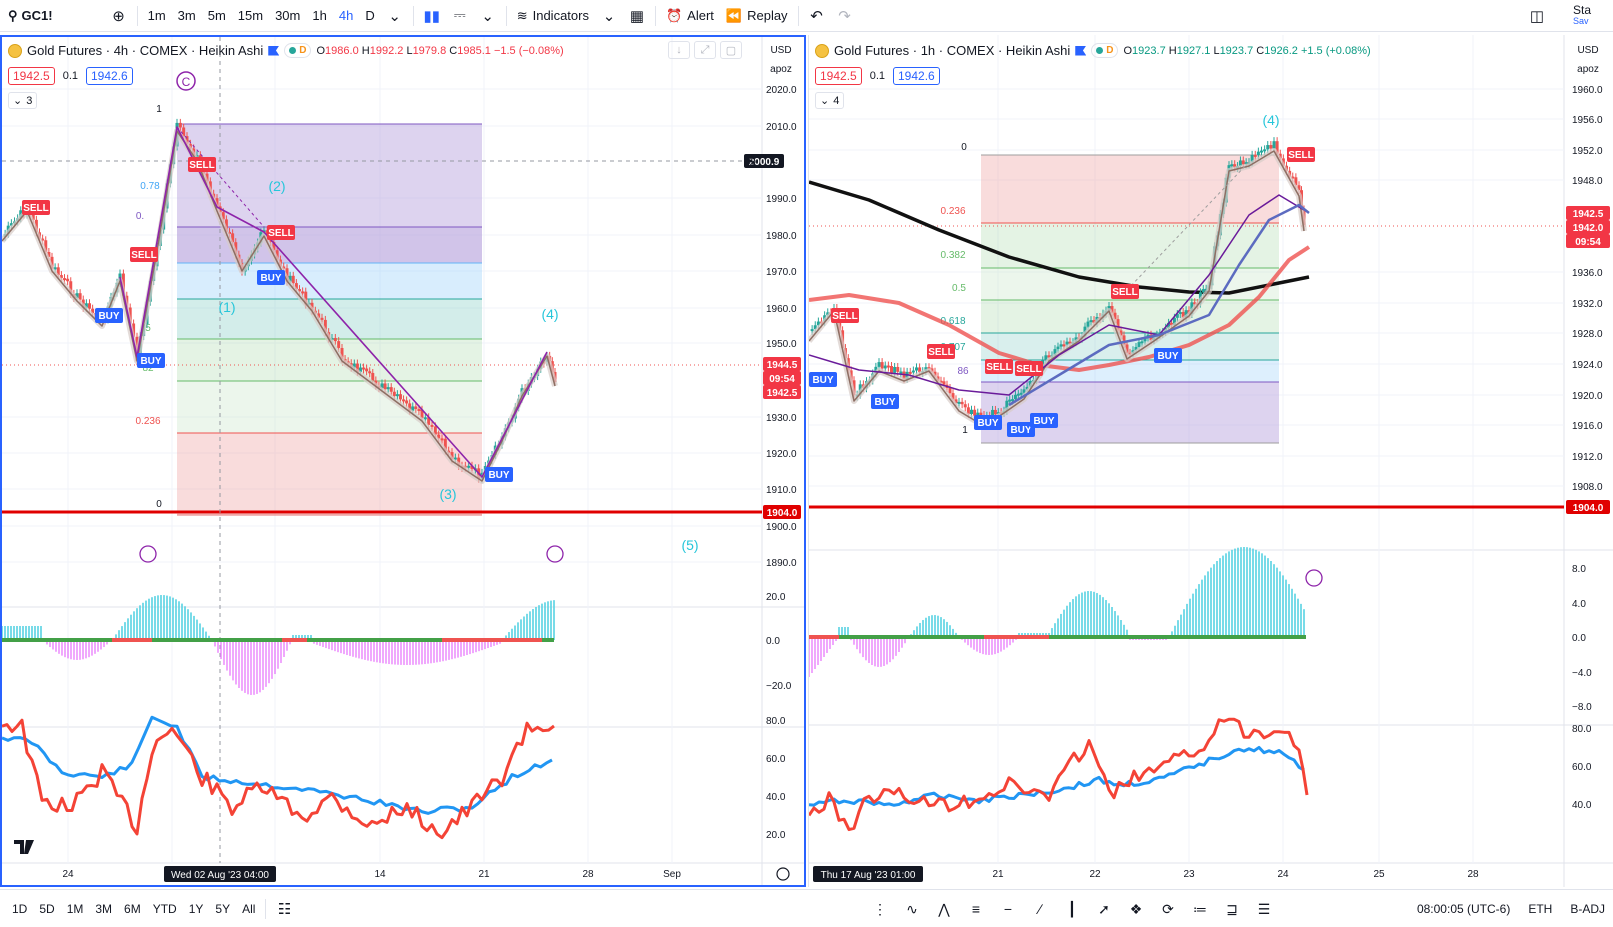 Image resolution: width=1613 pixels, height=927 pixels. Describe the element at coordinates (880, 908) in the screenshot. I see `drag-handle-icon: ⋮` at that location.